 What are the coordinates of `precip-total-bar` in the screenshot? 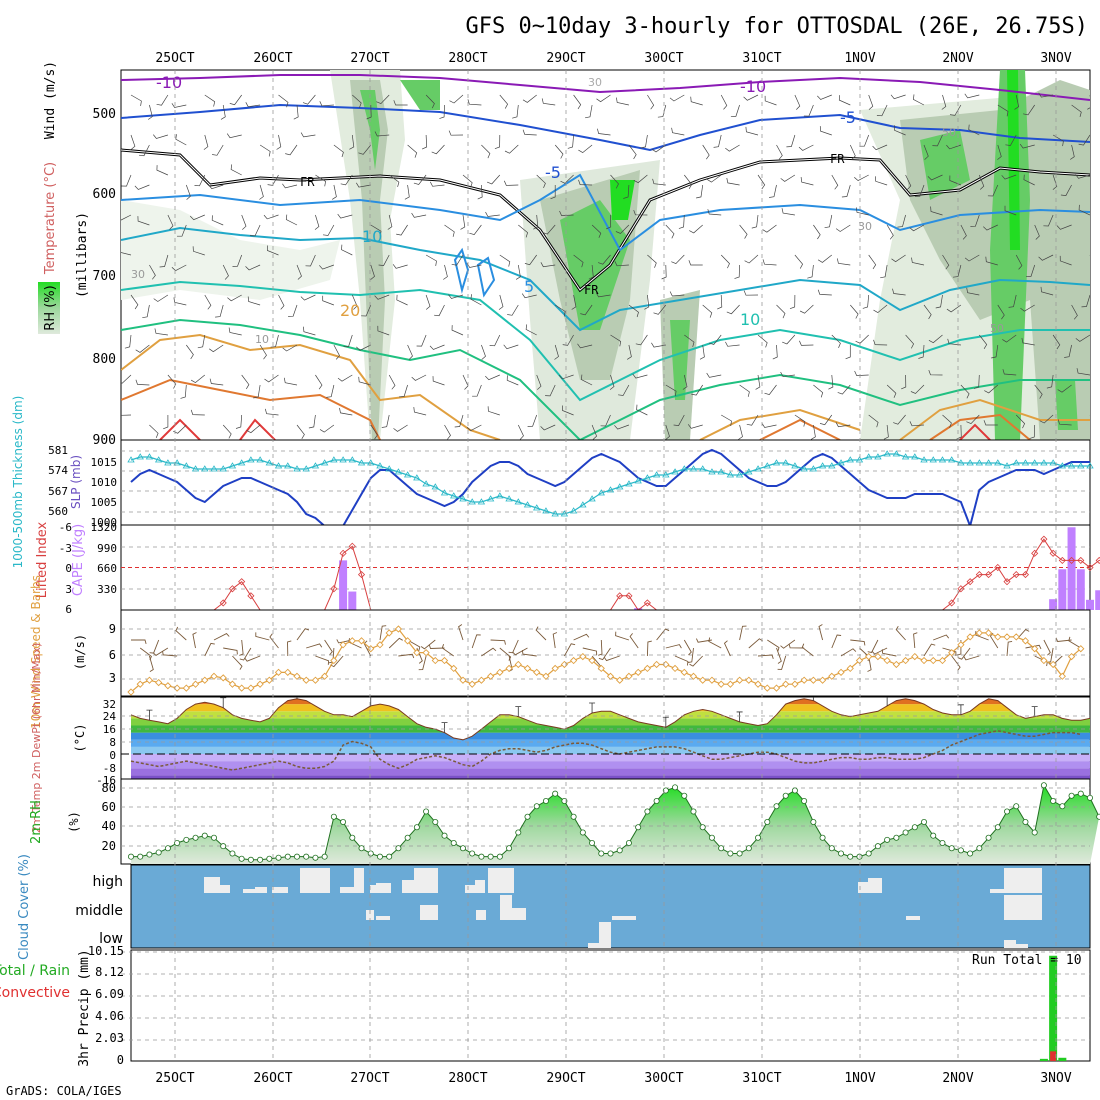 It's located at (1062, 1059).